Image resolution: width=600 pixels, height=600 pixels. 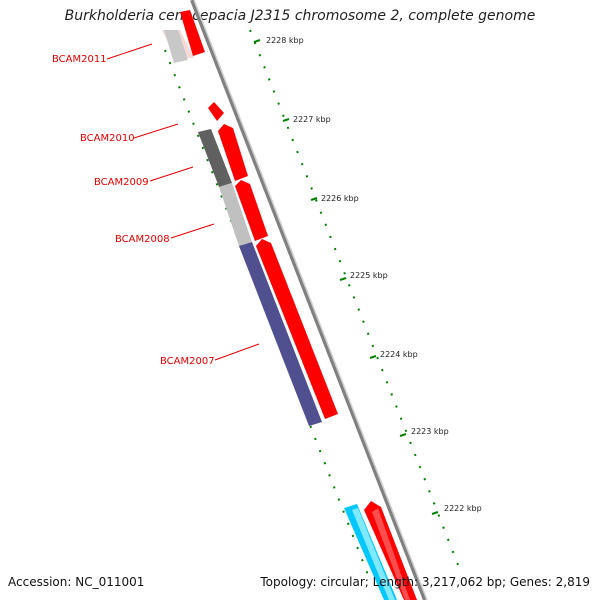 What do you see at coordinates (215, 158) in the screenshot?
I see `feature-bar-bcam2009-dark` at bounding box center [215, 158].